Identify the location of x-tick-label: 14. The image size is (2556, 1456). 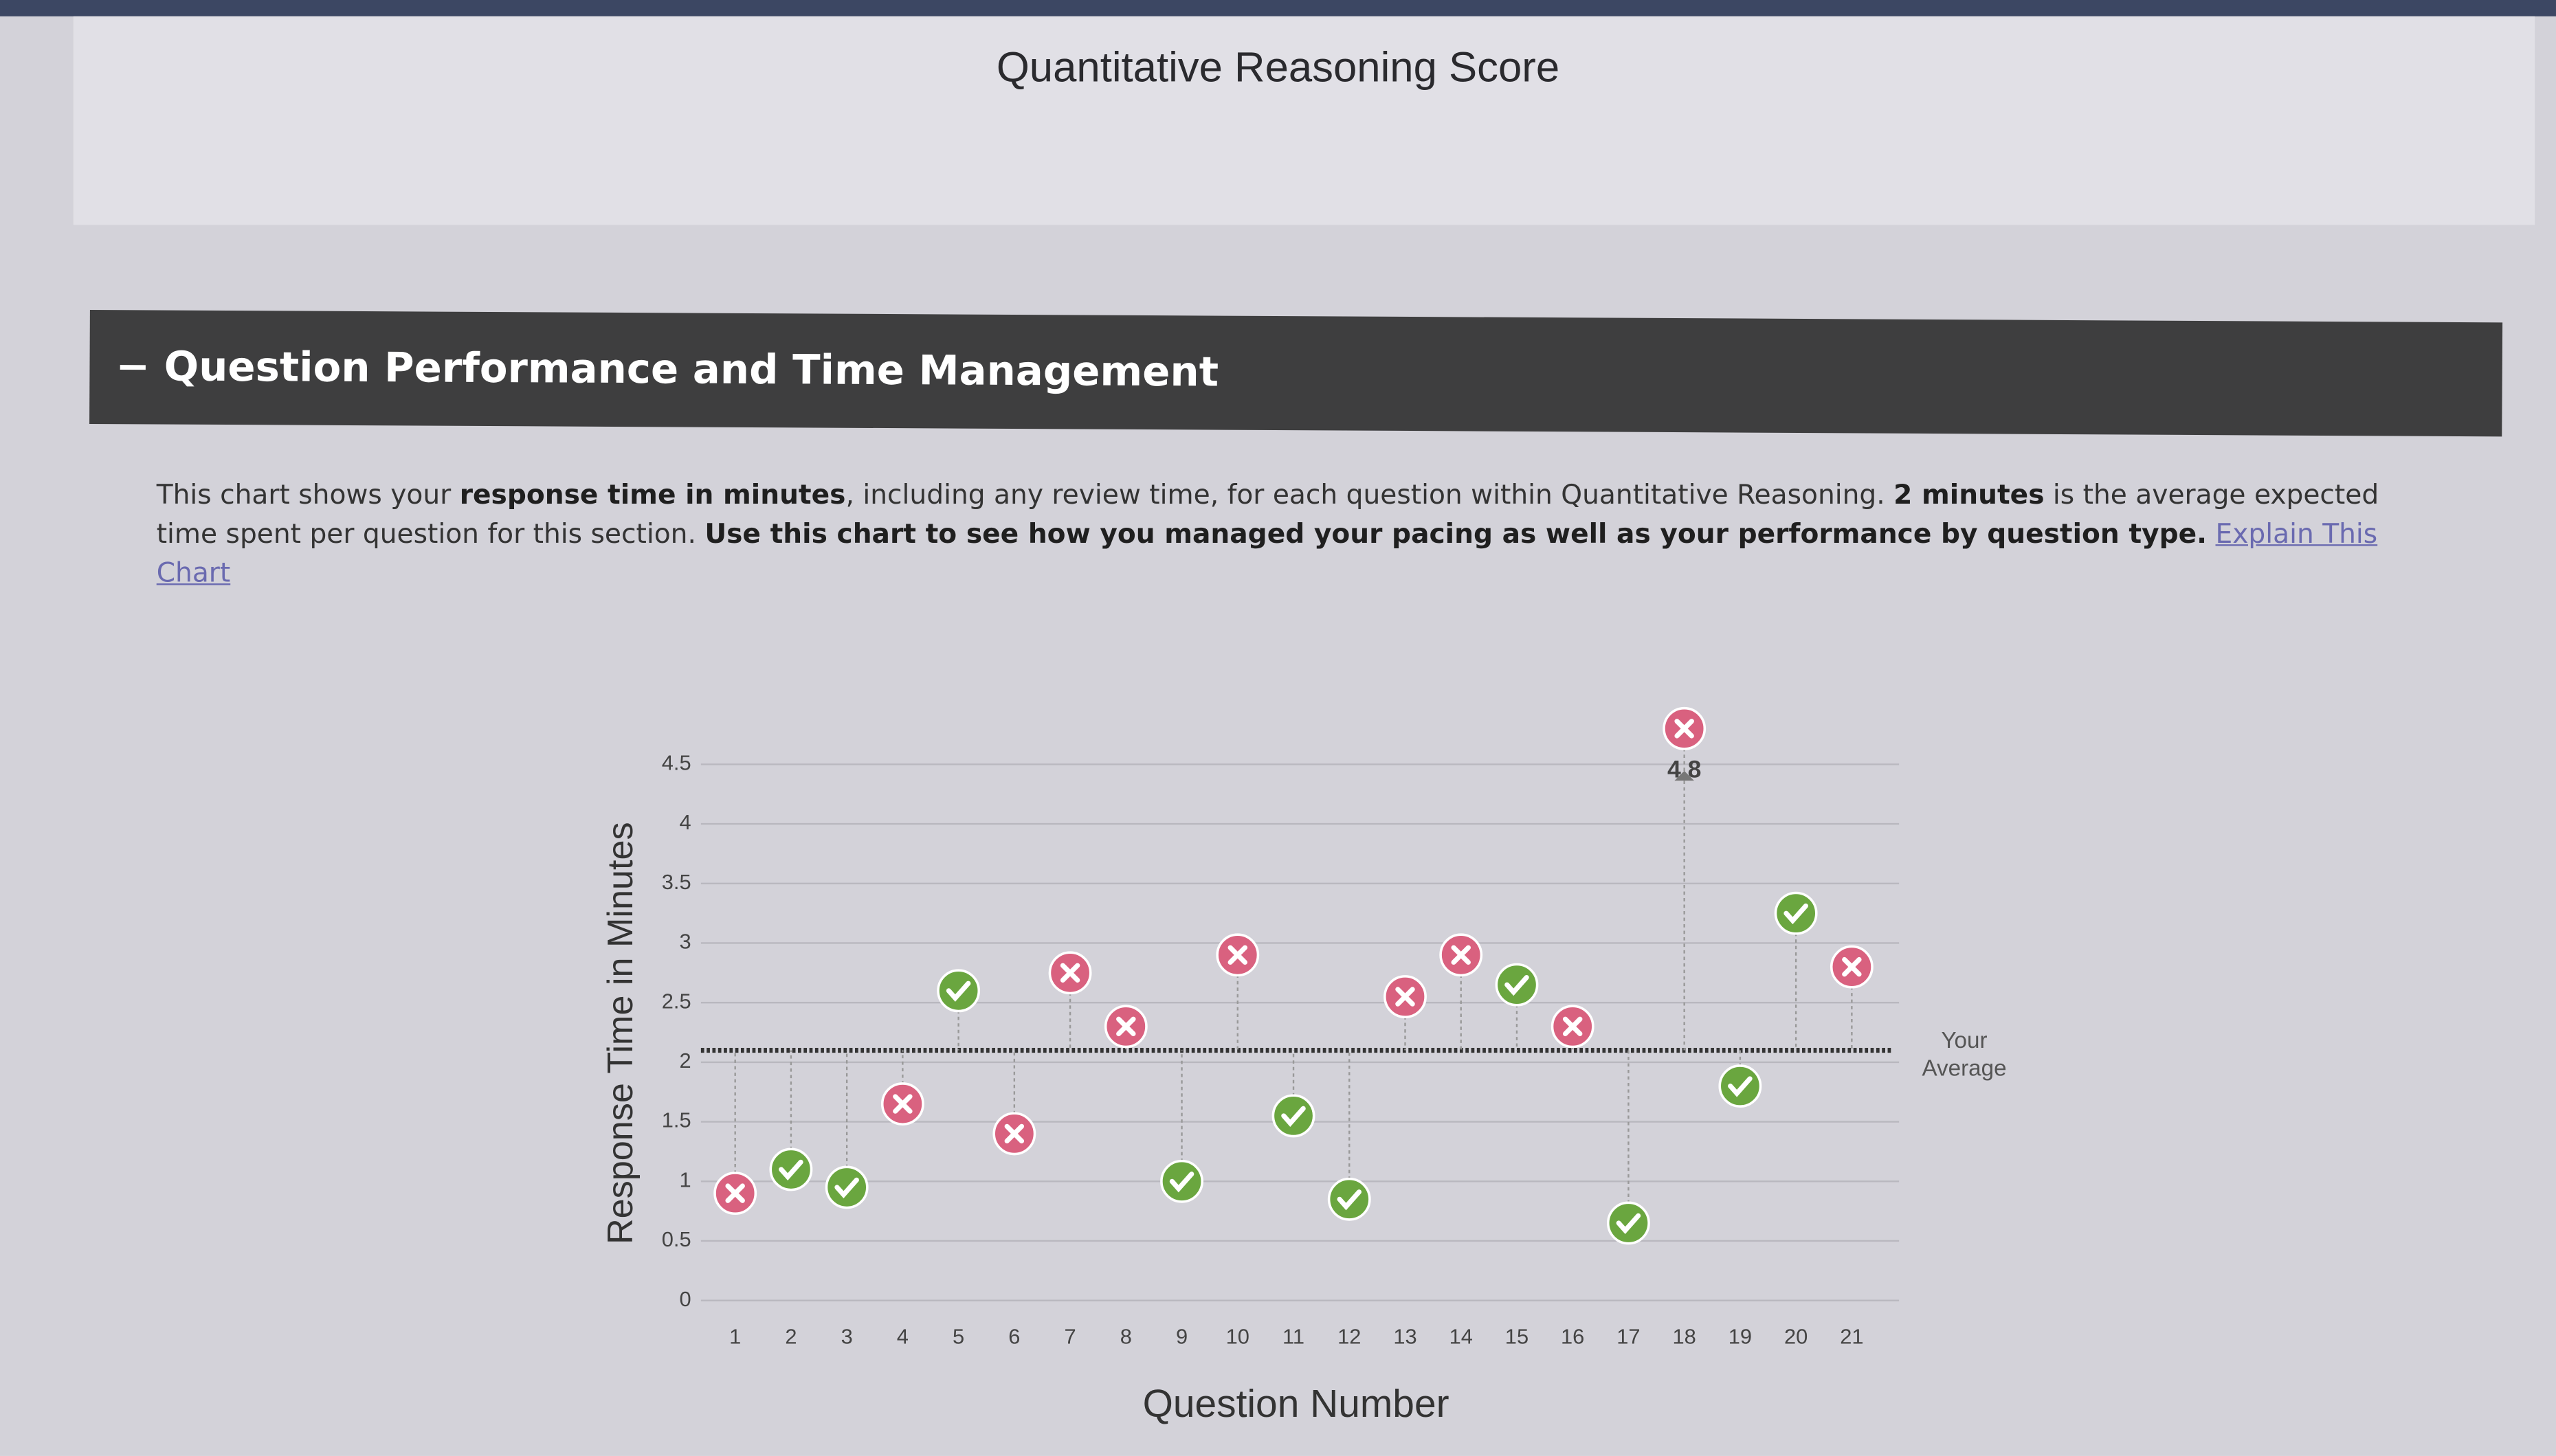
(1461, 1336).